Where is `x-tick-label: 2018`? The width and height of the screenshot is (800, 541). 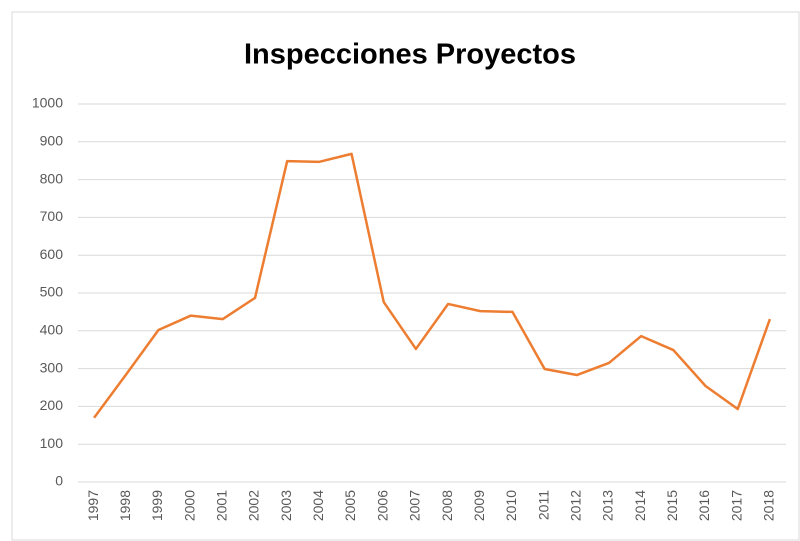
x-tick-label: 2018 is located at coordinates (769, 505).